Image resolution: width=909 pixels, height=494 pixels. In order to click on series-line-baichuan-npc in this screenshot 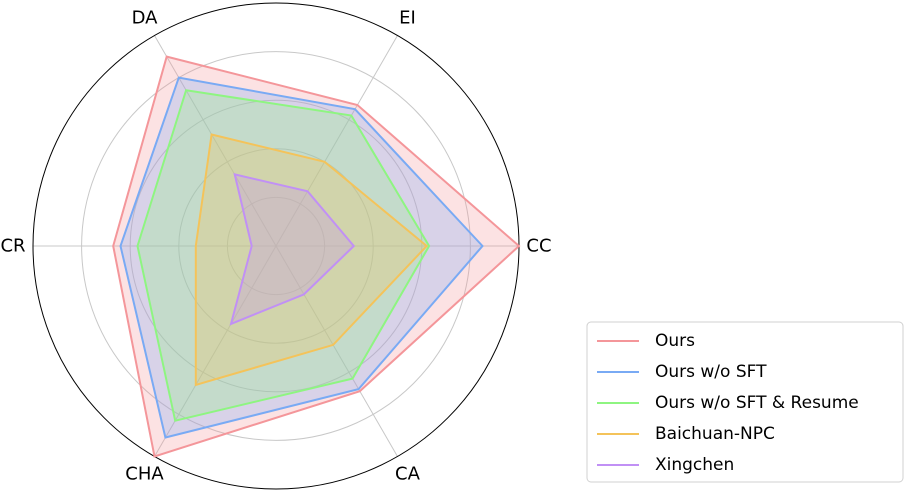, I will do `click(311, 260)`.